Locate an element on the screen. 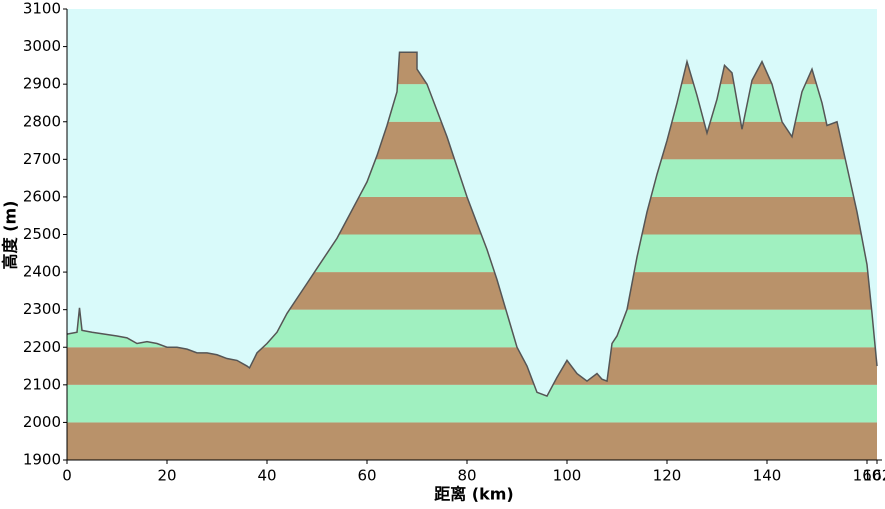 This screenshot has height=509, width=885. x-tick-label: 140 is located at coordinates (767, 476).